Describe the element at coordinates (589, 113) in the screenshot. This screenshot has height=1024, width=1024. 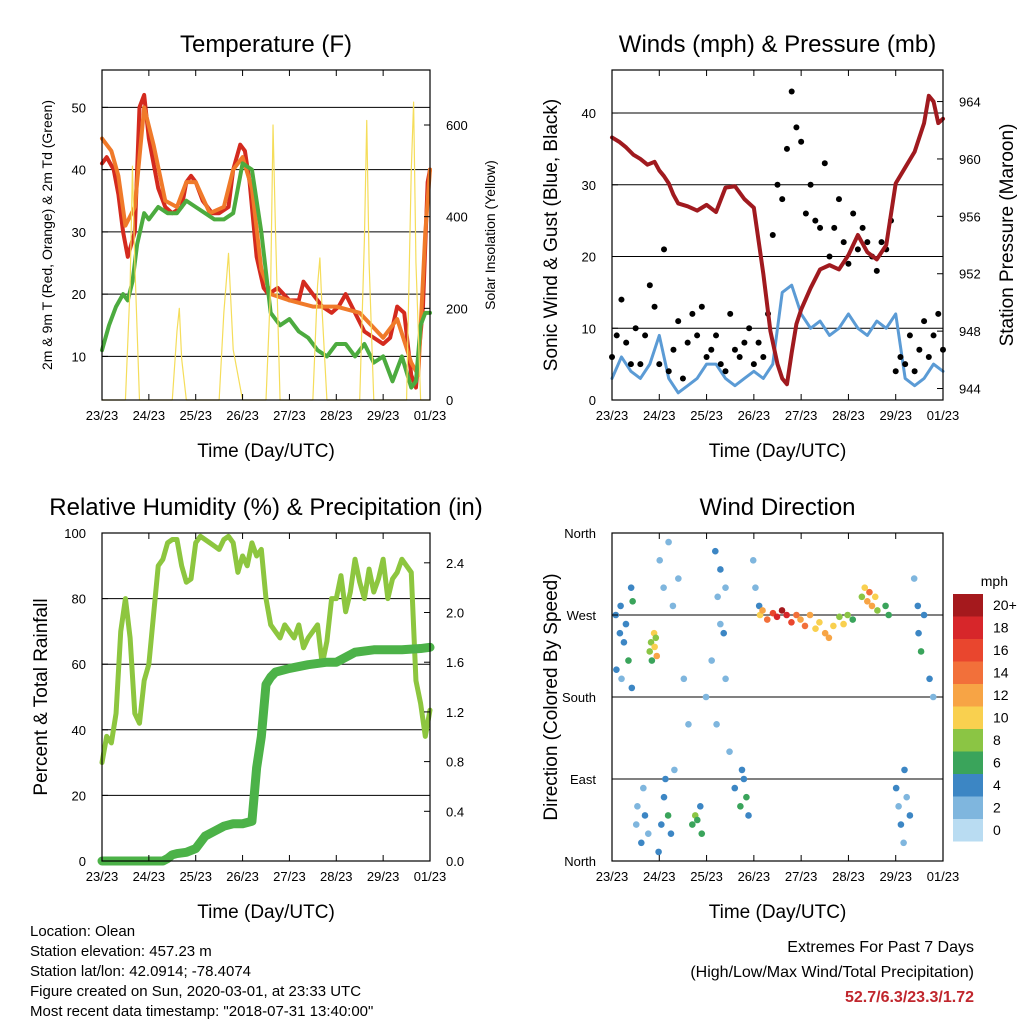
I see `y-tick-label: 40` at that location.